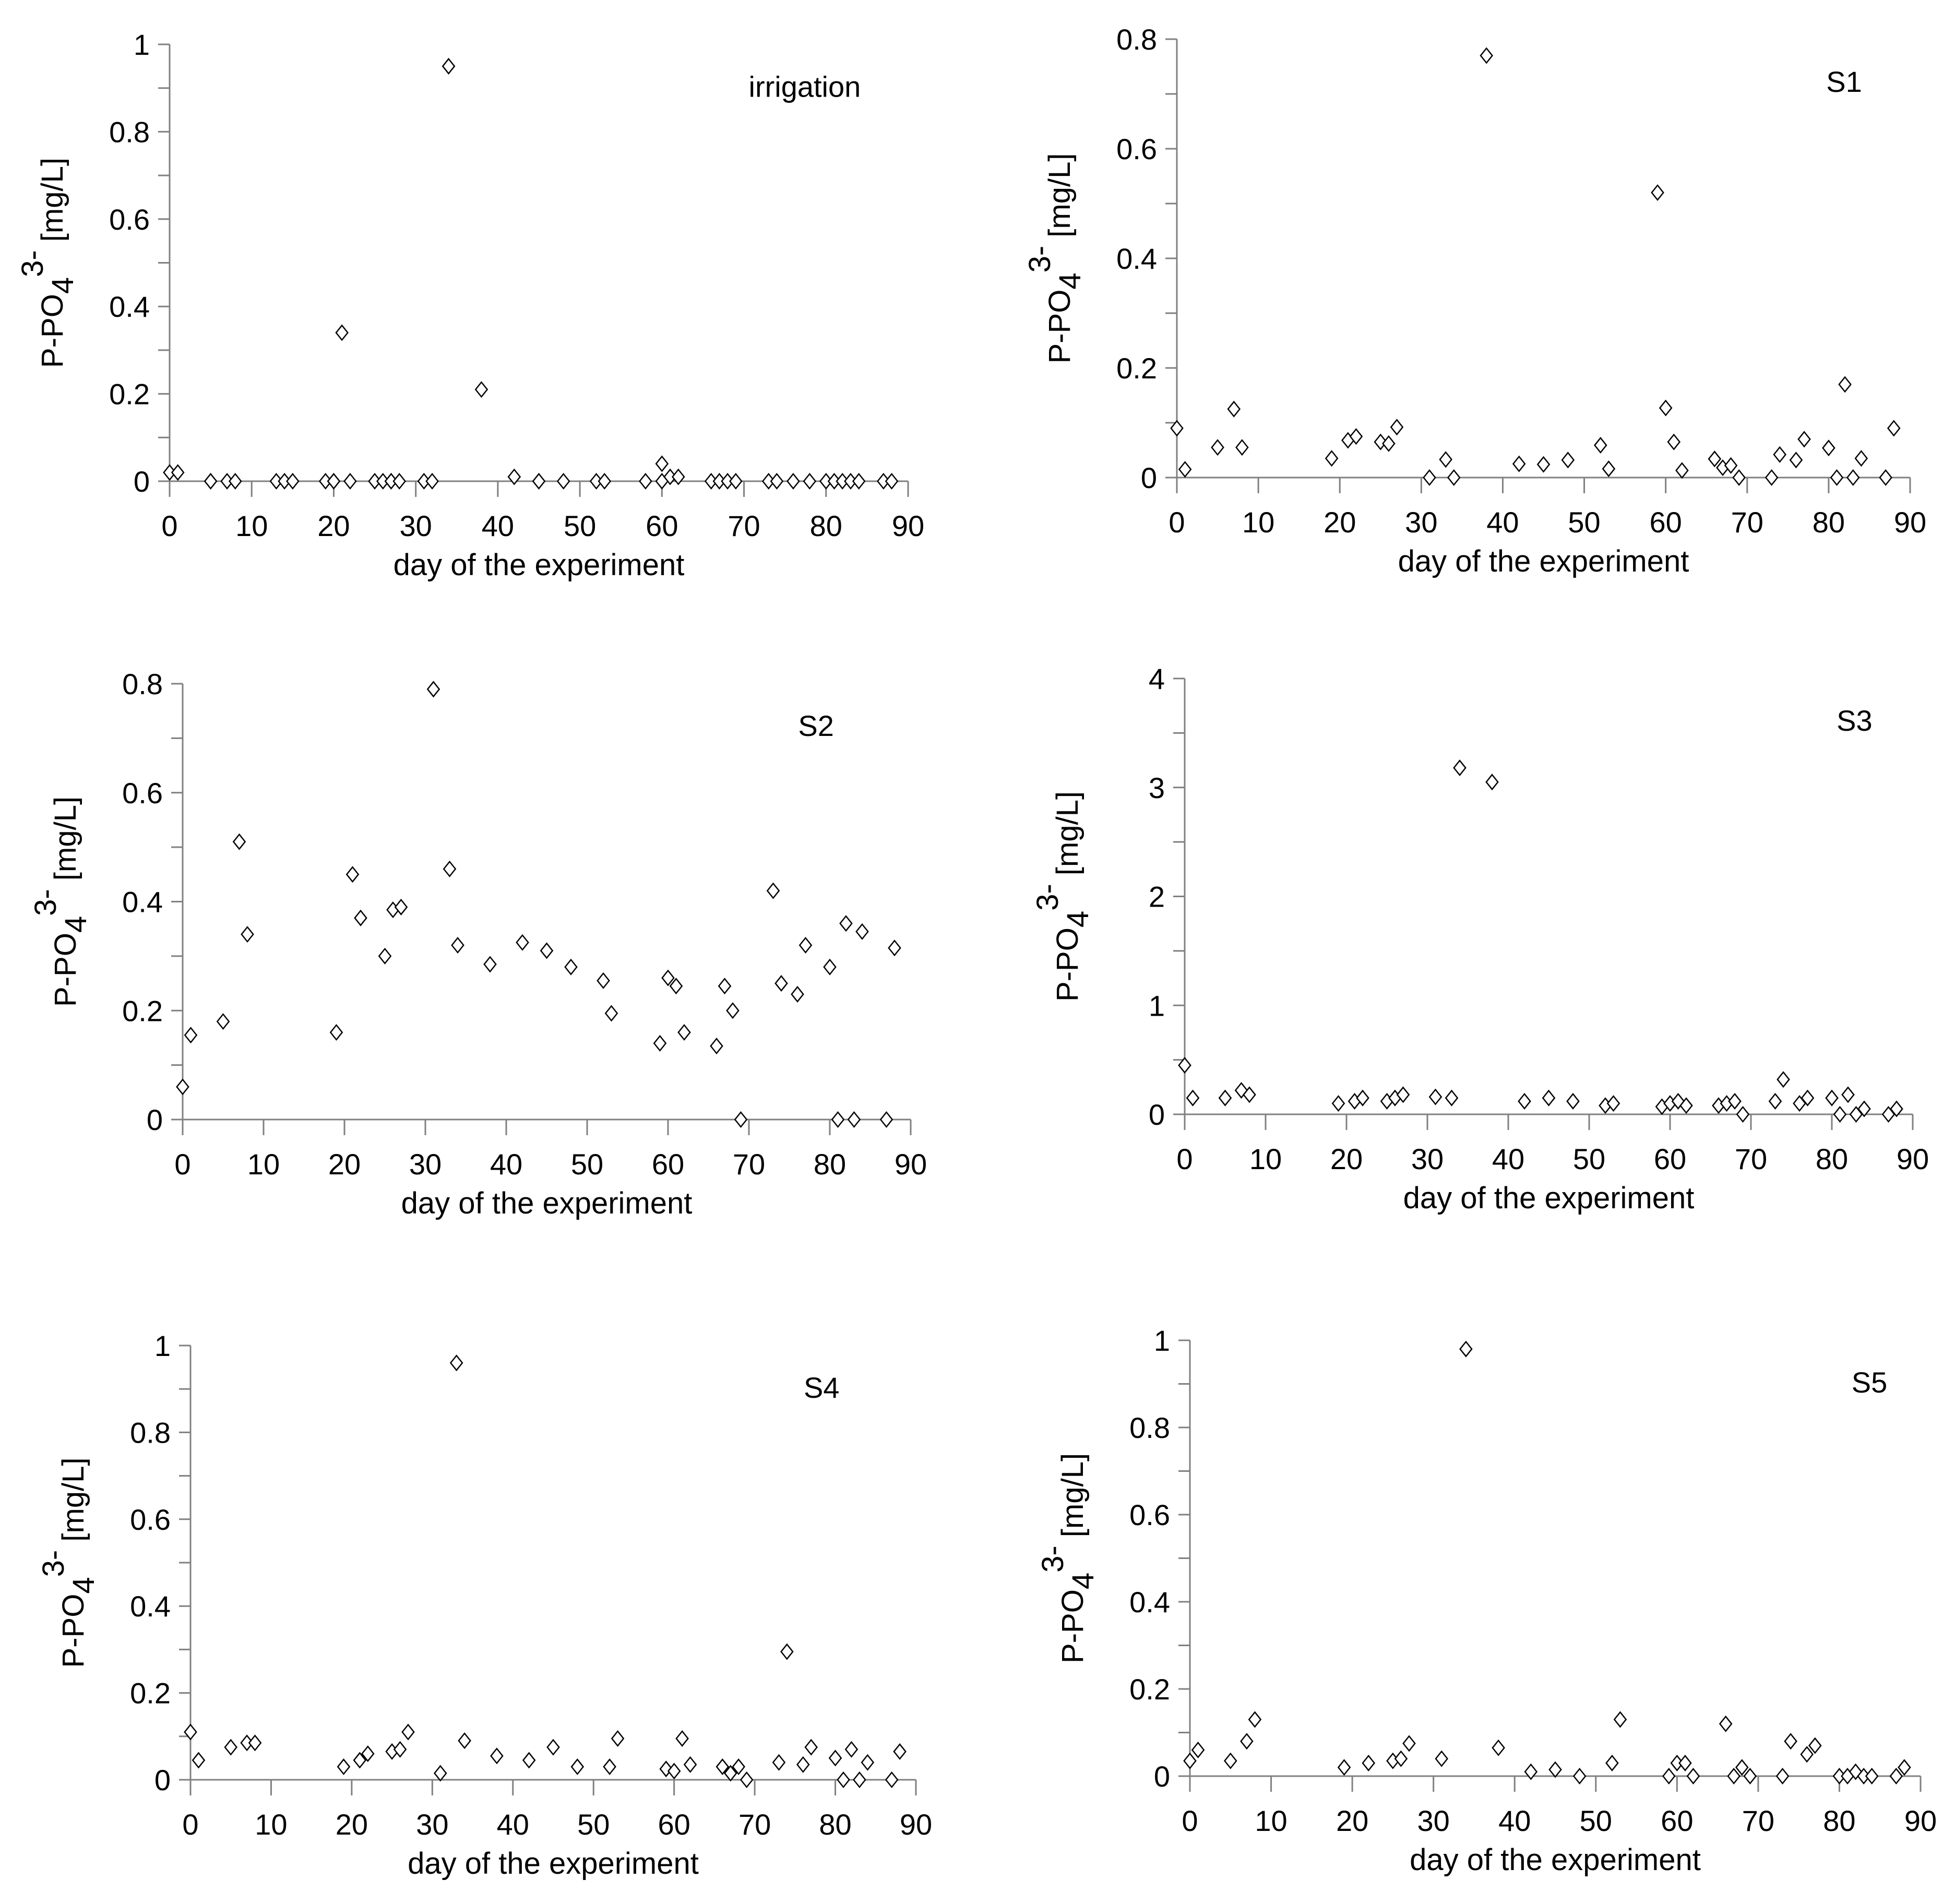 This screenshot has height=1904, width=1943. What do you see at coordinates (1427, 1159) in the screenshot?
I see `x-tick-label: 30` at bounding box center [1427, 1159].